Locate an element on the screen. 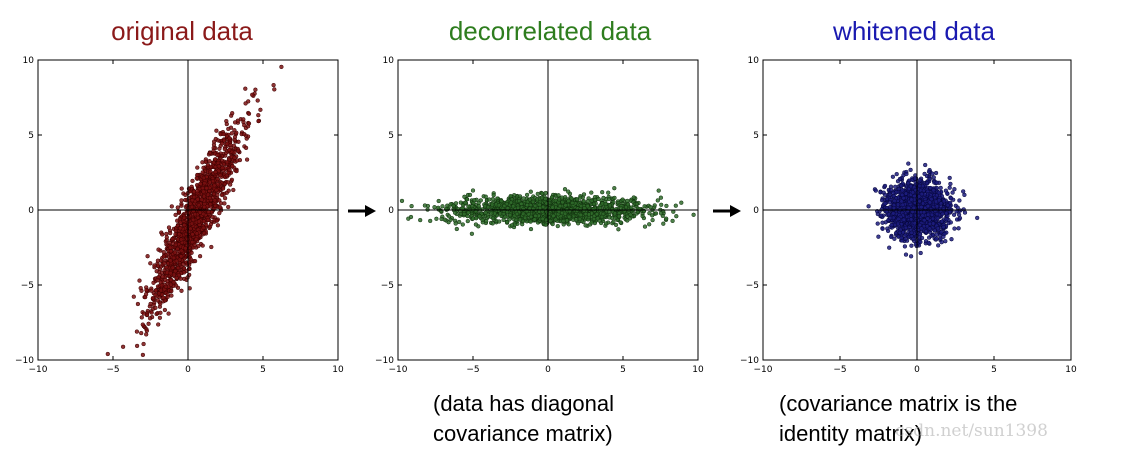 This screenshot has height=451, width=1128. x-tick-label: 10 is located at coordinates (338, 370).